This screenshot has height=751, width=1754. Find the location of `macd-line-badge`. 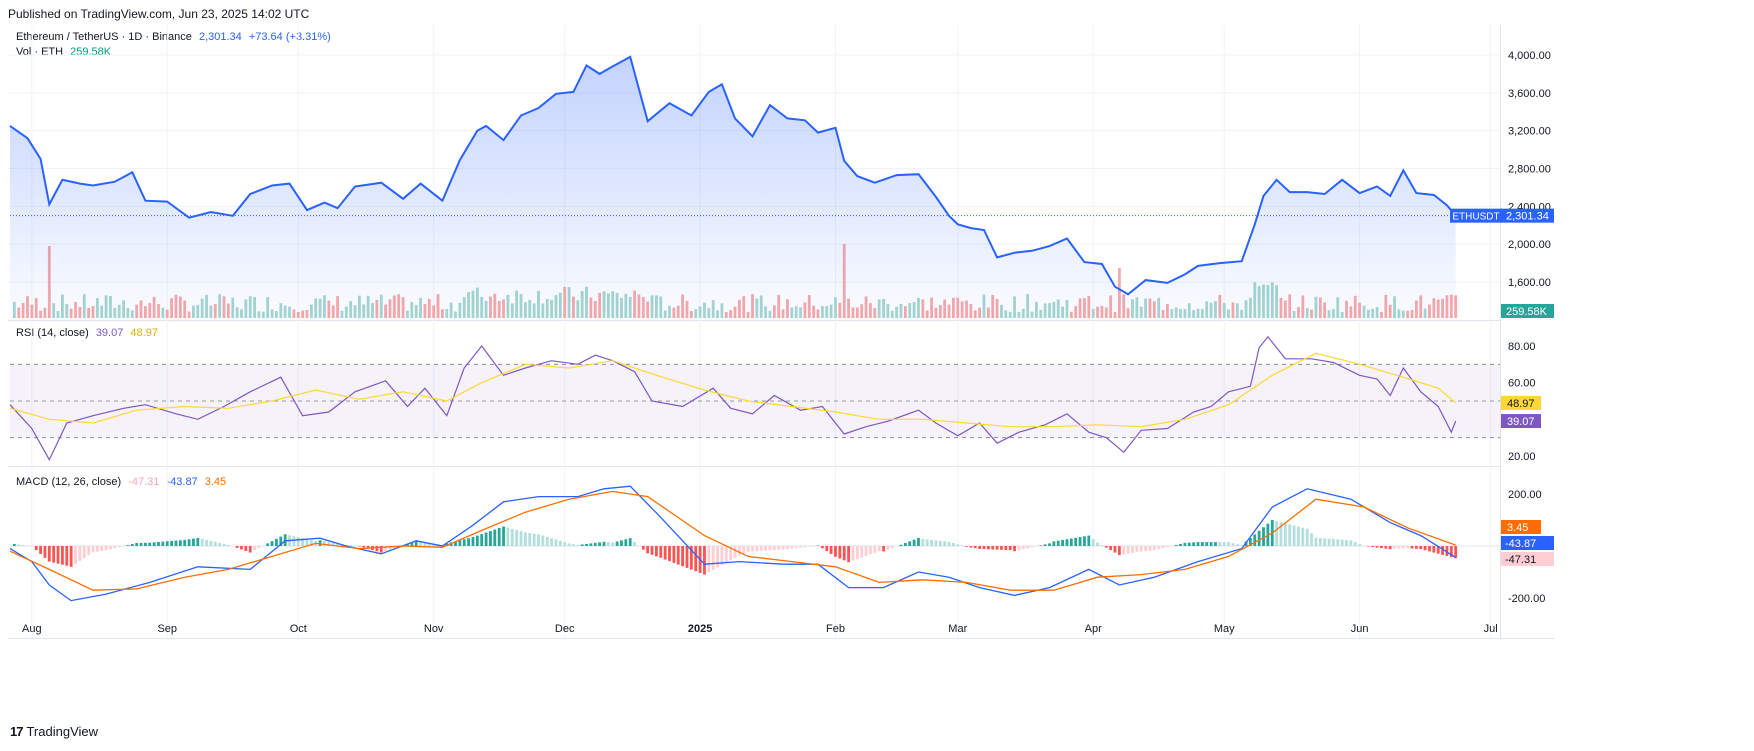

macd-line-badge is located at coordinates (1527, 543).